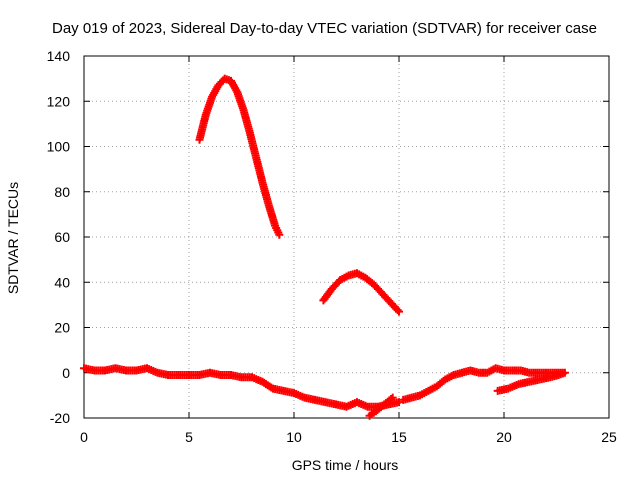  What do you see at coordinates (59, 56) in the screenshot?
I see `y-tick-label: 140` at bounding box center [59, 56].